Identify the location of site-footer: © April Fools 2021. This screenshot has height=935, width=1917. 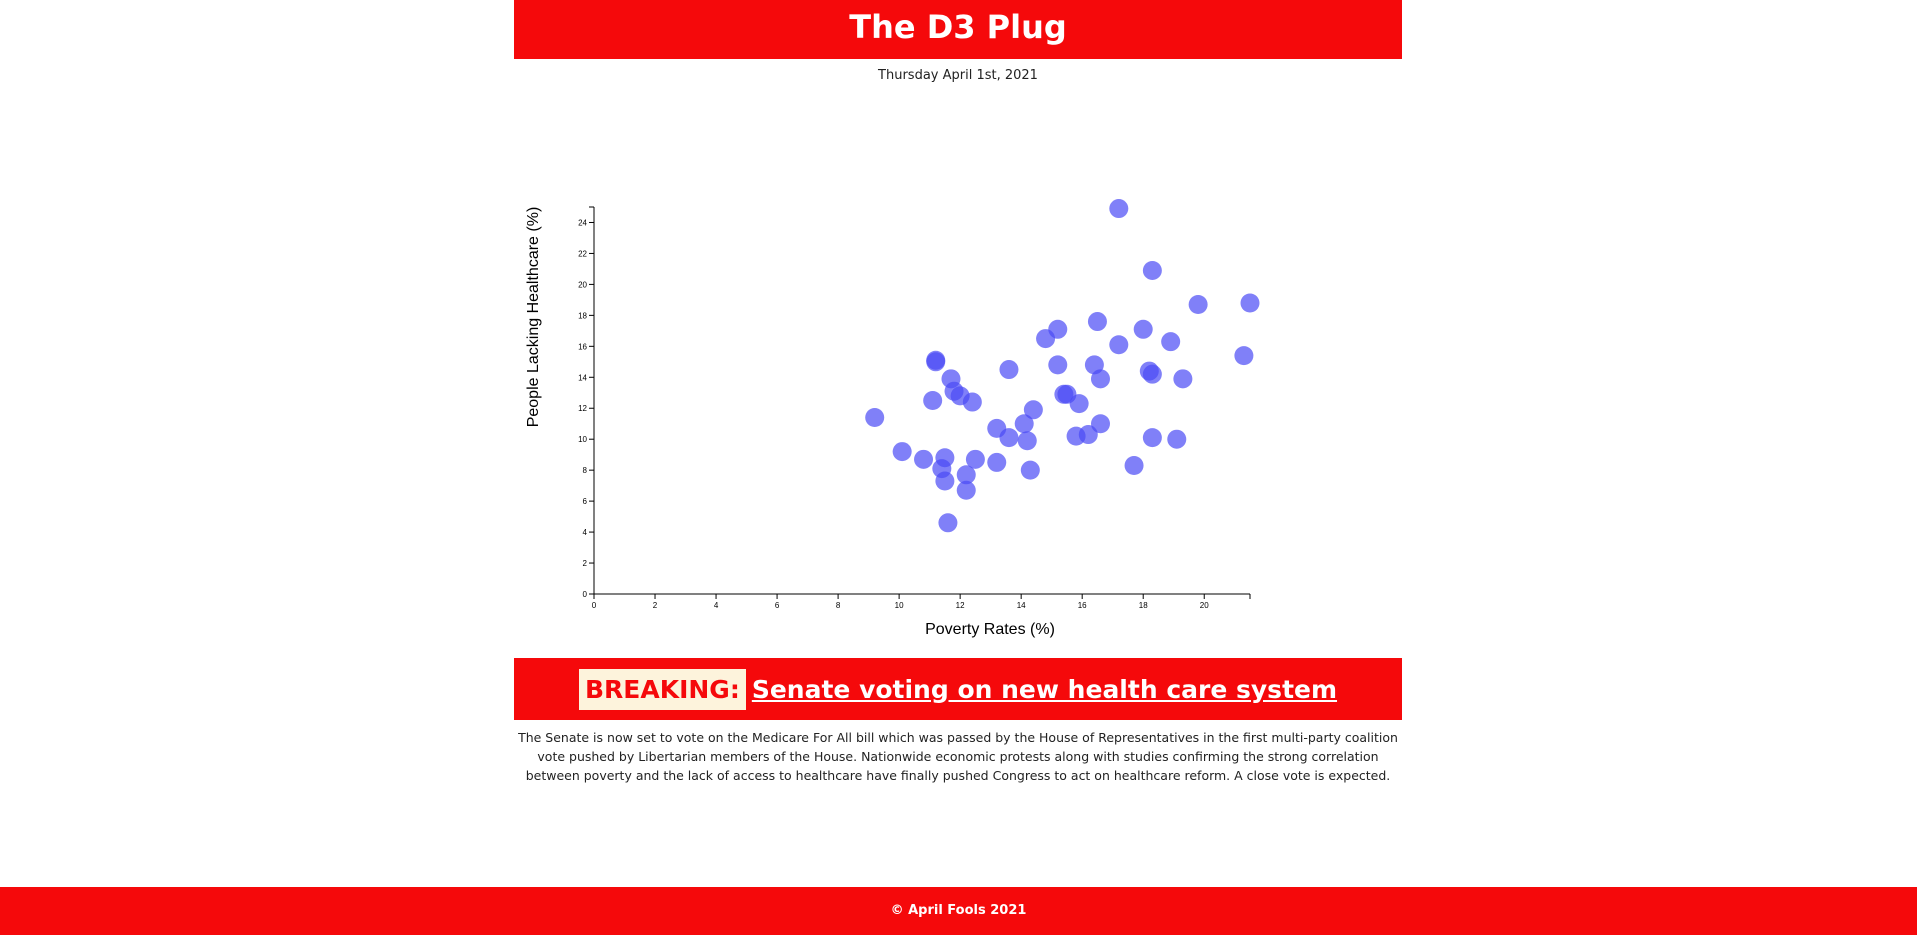
(958, 911).